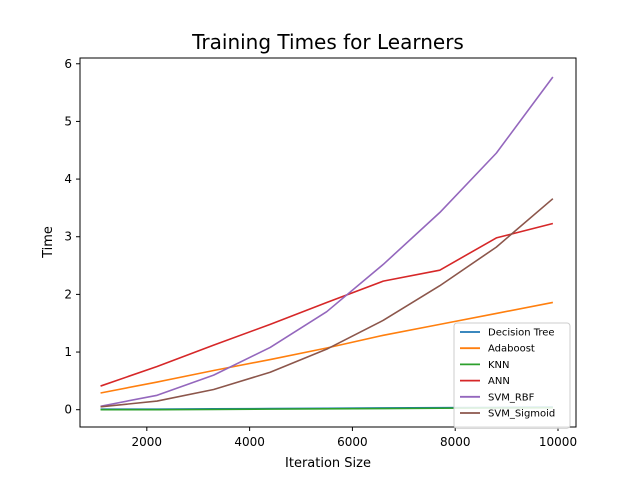  I want to click on legend-label-svm-sigmoid: SVM_Sigmoid, so click(521, 414).